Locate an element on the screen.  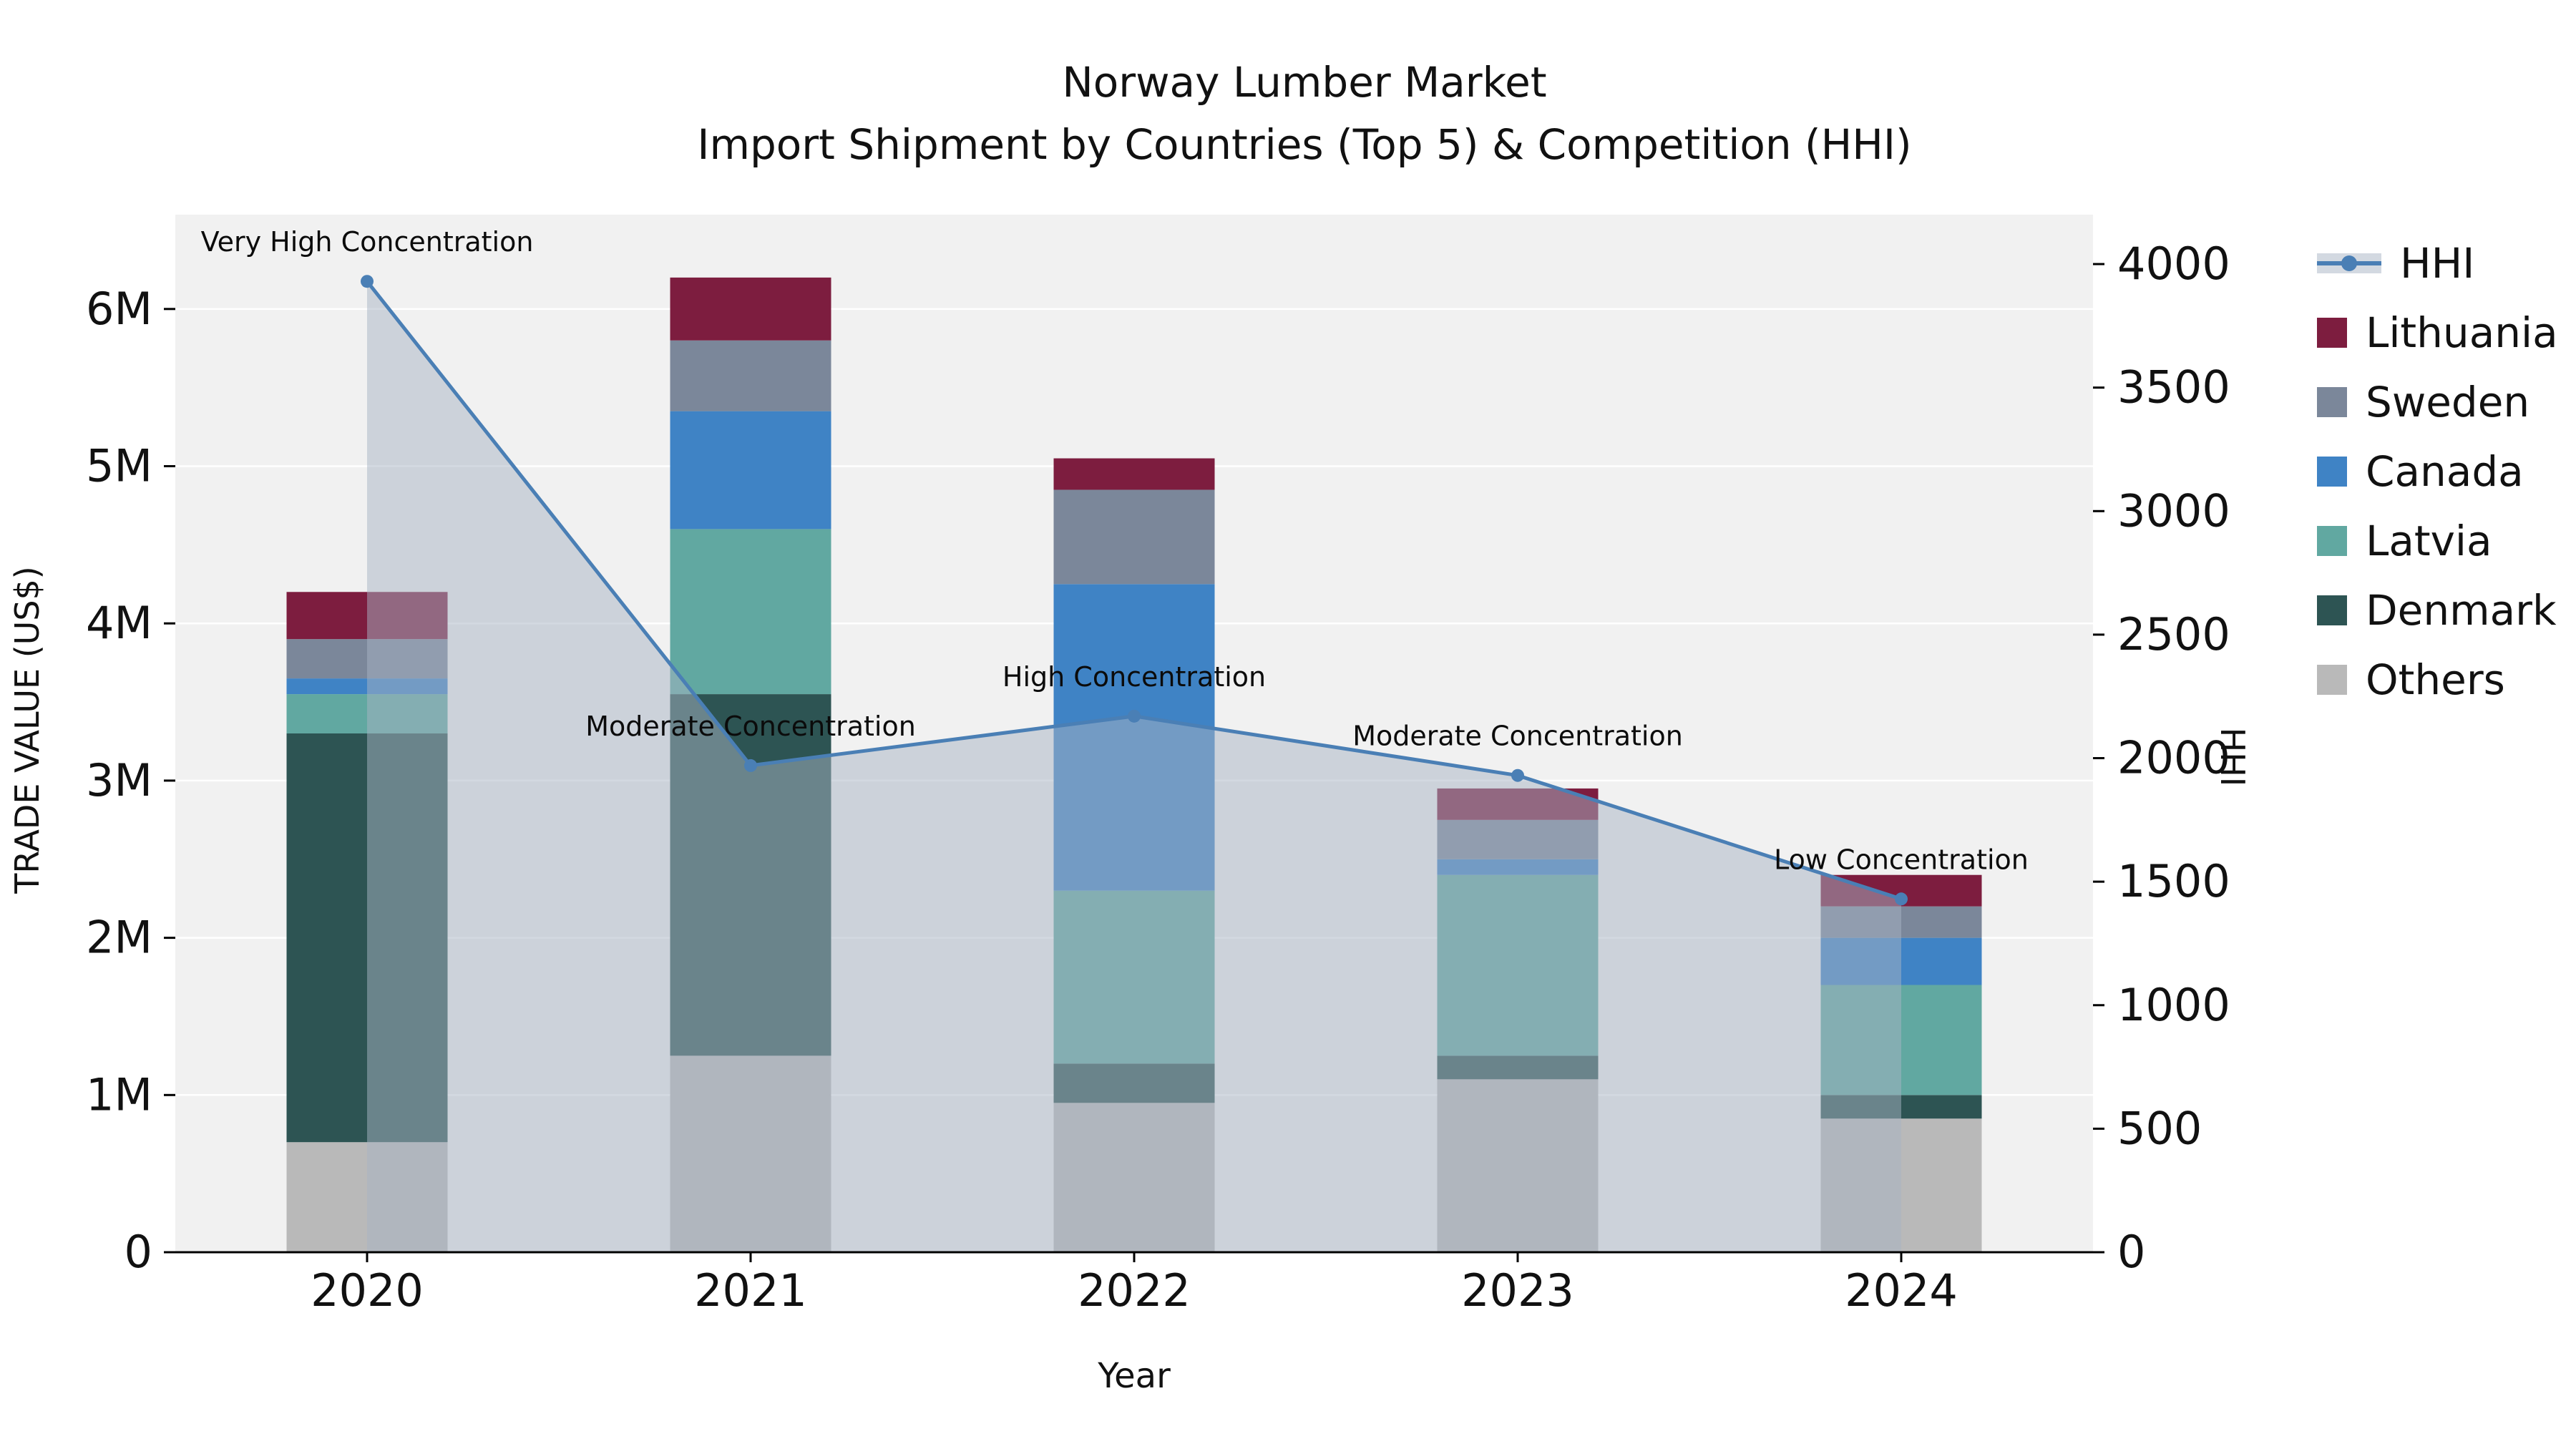
y-tick-right: 3000 is located at coordinates (2173, 510).